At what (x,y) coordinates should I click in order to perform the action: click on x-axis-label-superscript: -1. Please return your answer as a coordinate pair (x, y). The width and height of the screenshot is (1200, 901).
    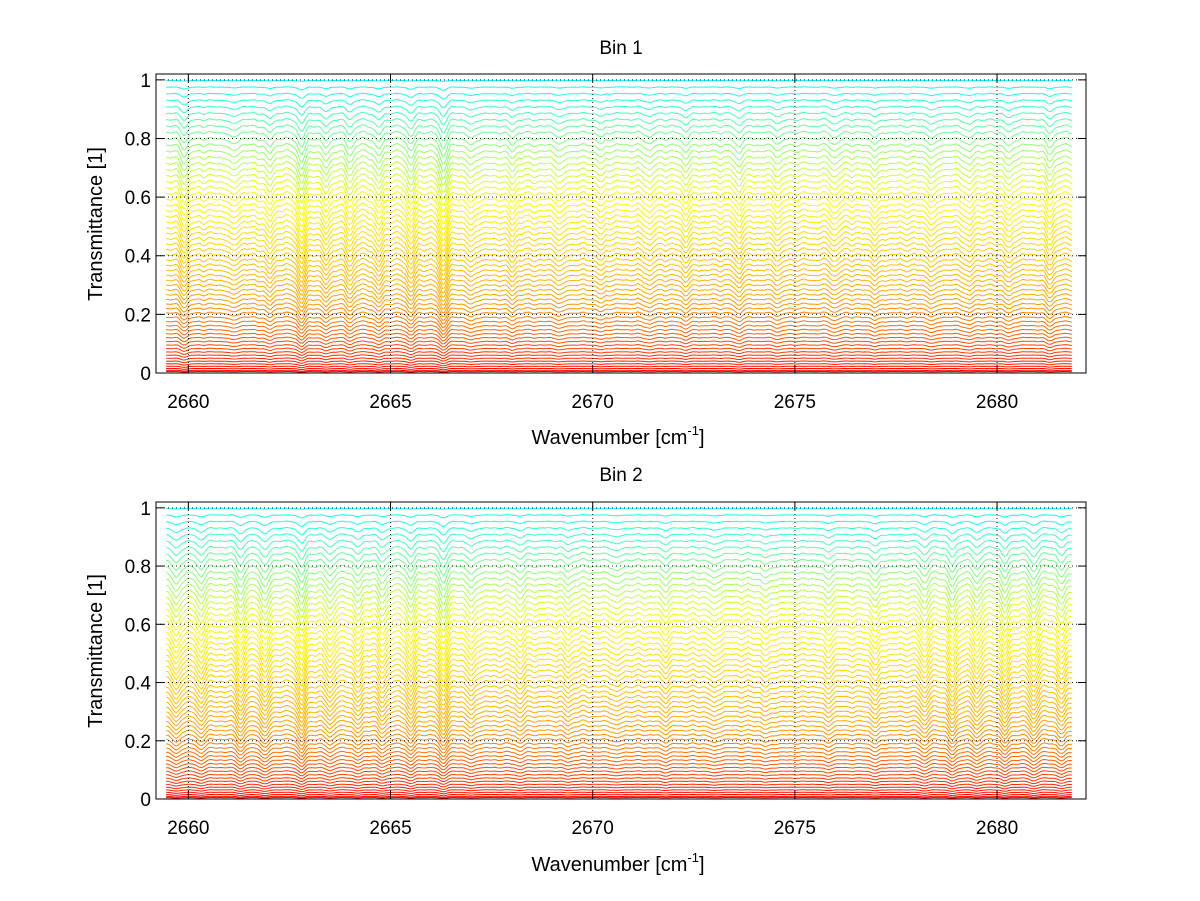
    Looking at the image, I should click on (693, 430).